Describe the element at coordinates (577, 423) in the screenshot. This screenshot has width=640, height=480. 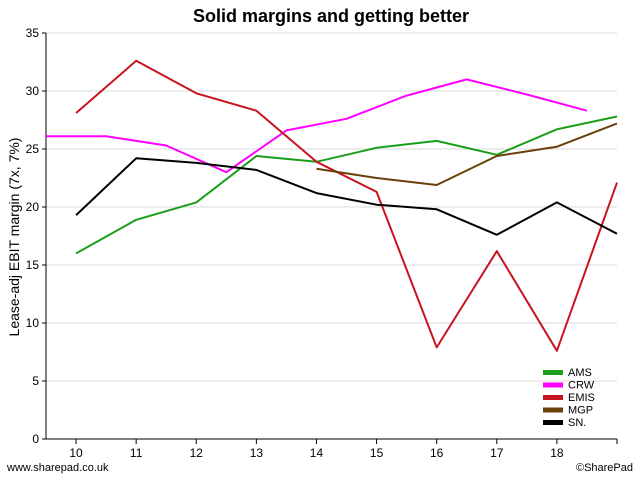
I see `legend-label: SN.` at that location.